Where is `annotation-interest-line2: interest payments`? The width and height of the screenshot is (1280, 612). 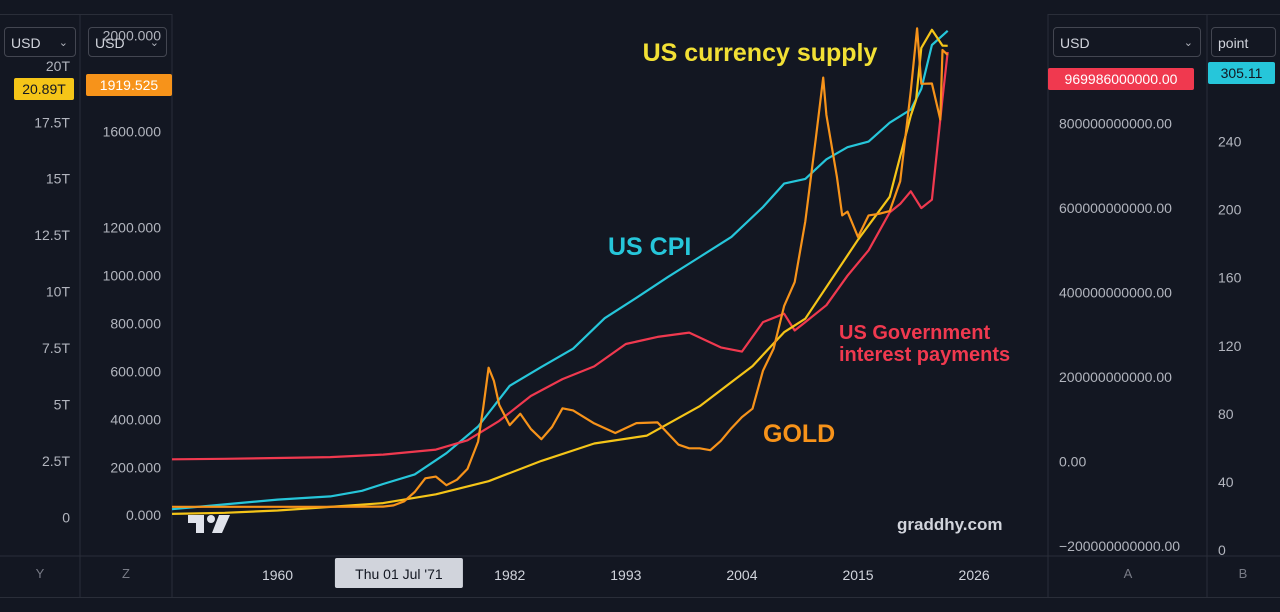 annotation-interest-line2: interest payments is located at coordinates (924, 355).